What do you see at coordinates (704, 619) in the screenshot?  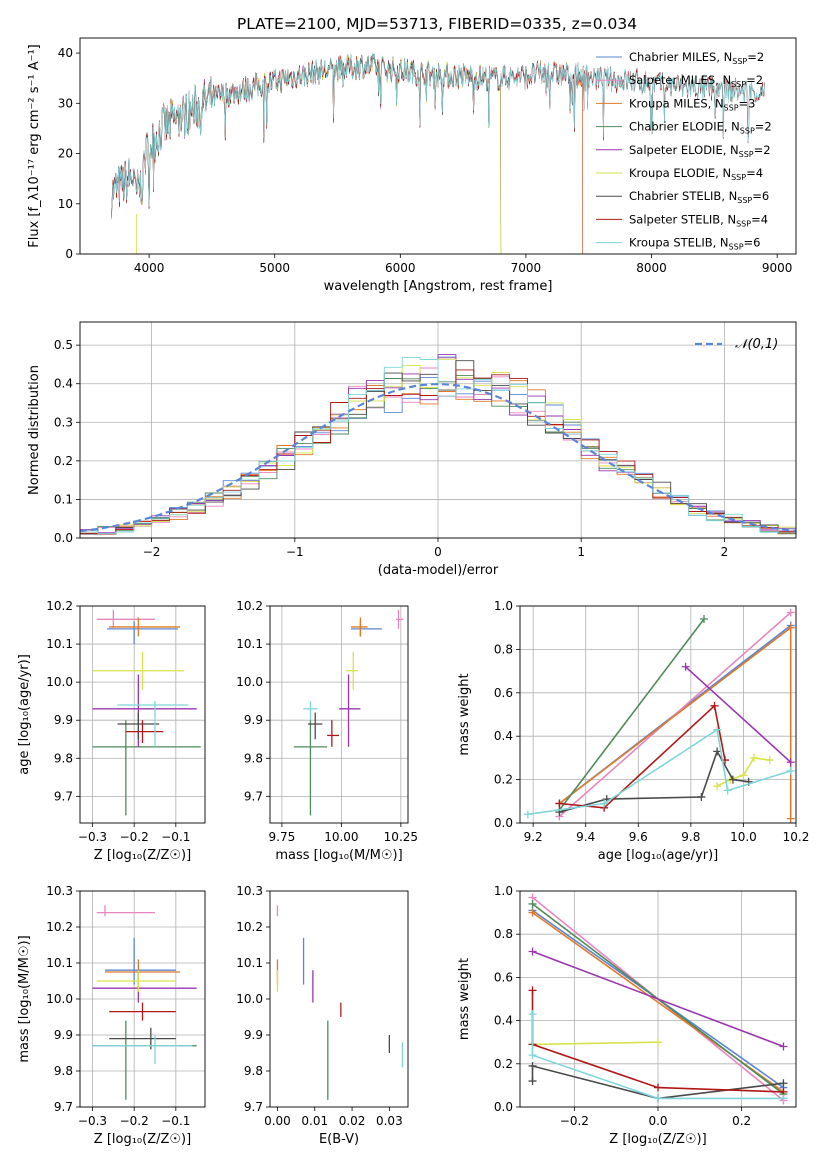 I see `marker-chabrier-elodie` at bounding box center [704, 619].